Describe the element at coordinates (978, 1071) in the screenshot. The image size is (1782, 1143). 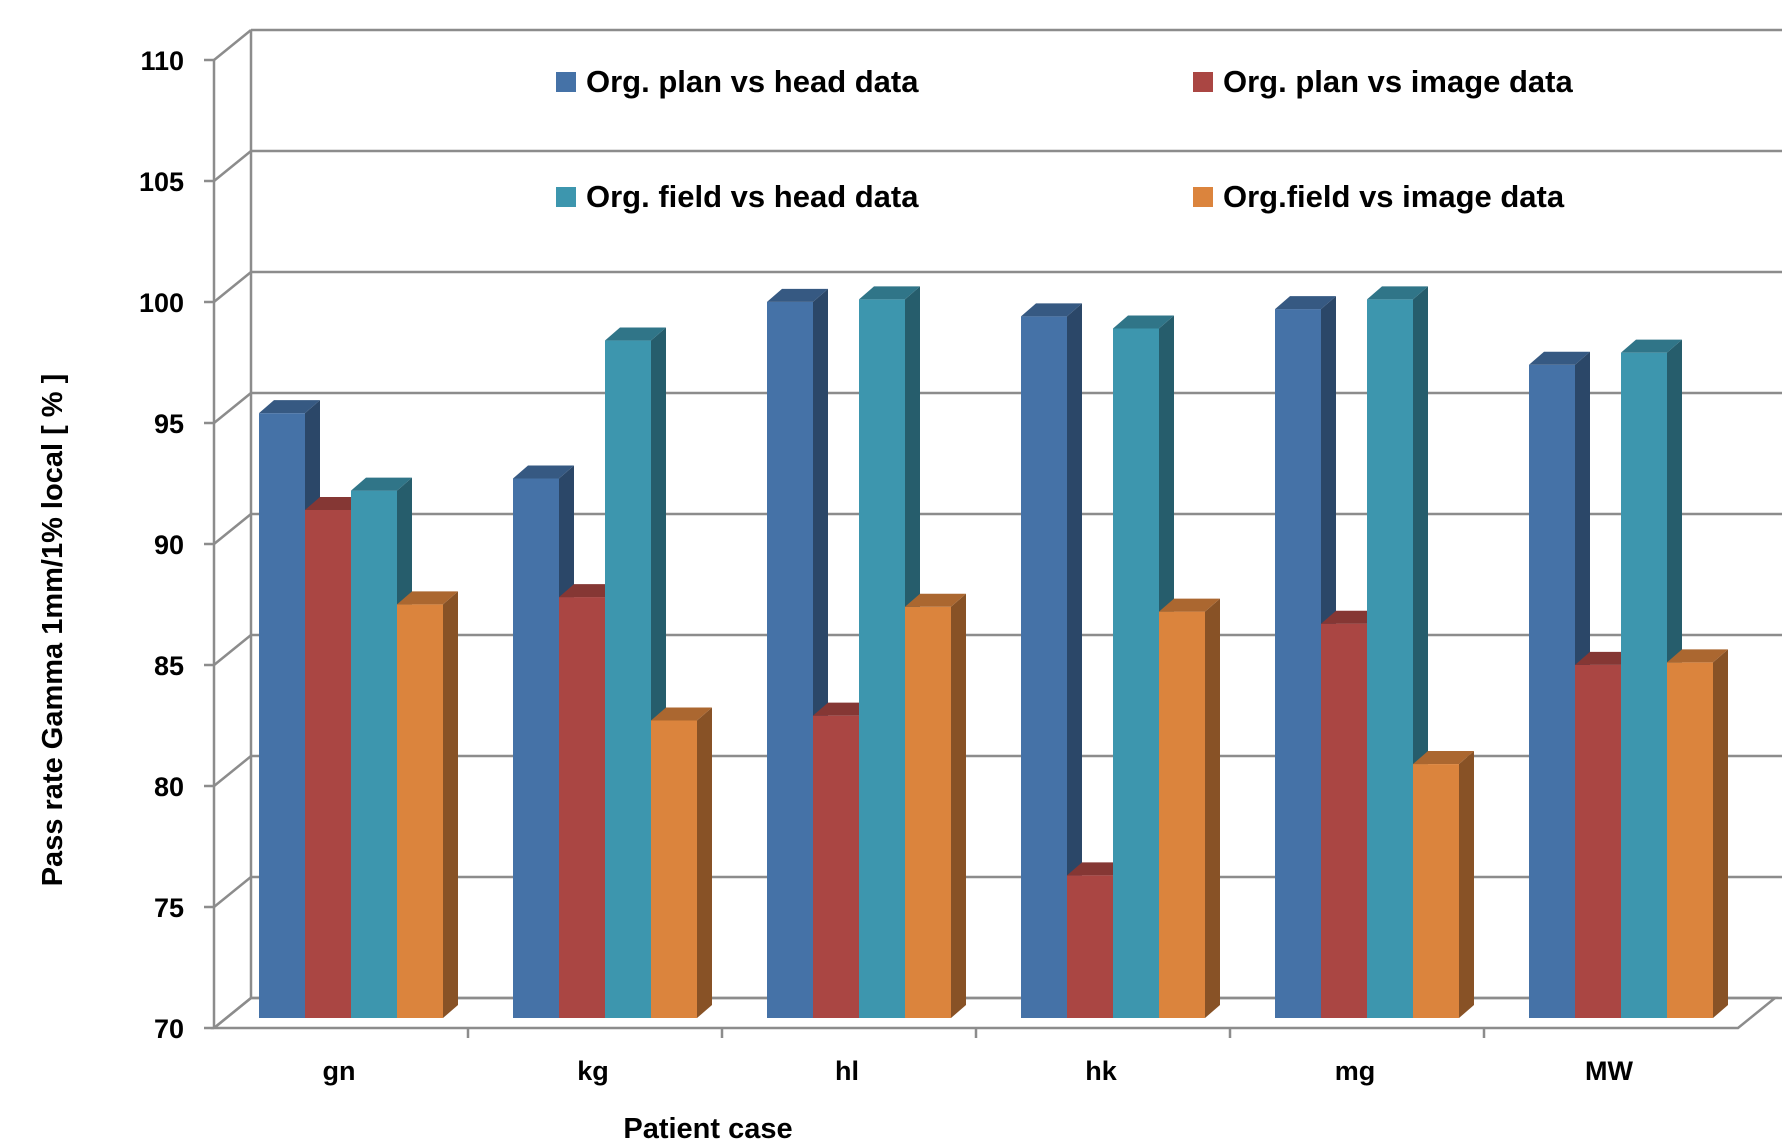
I see `x-category-labels: gn kg hl hk mg MW` at that location.